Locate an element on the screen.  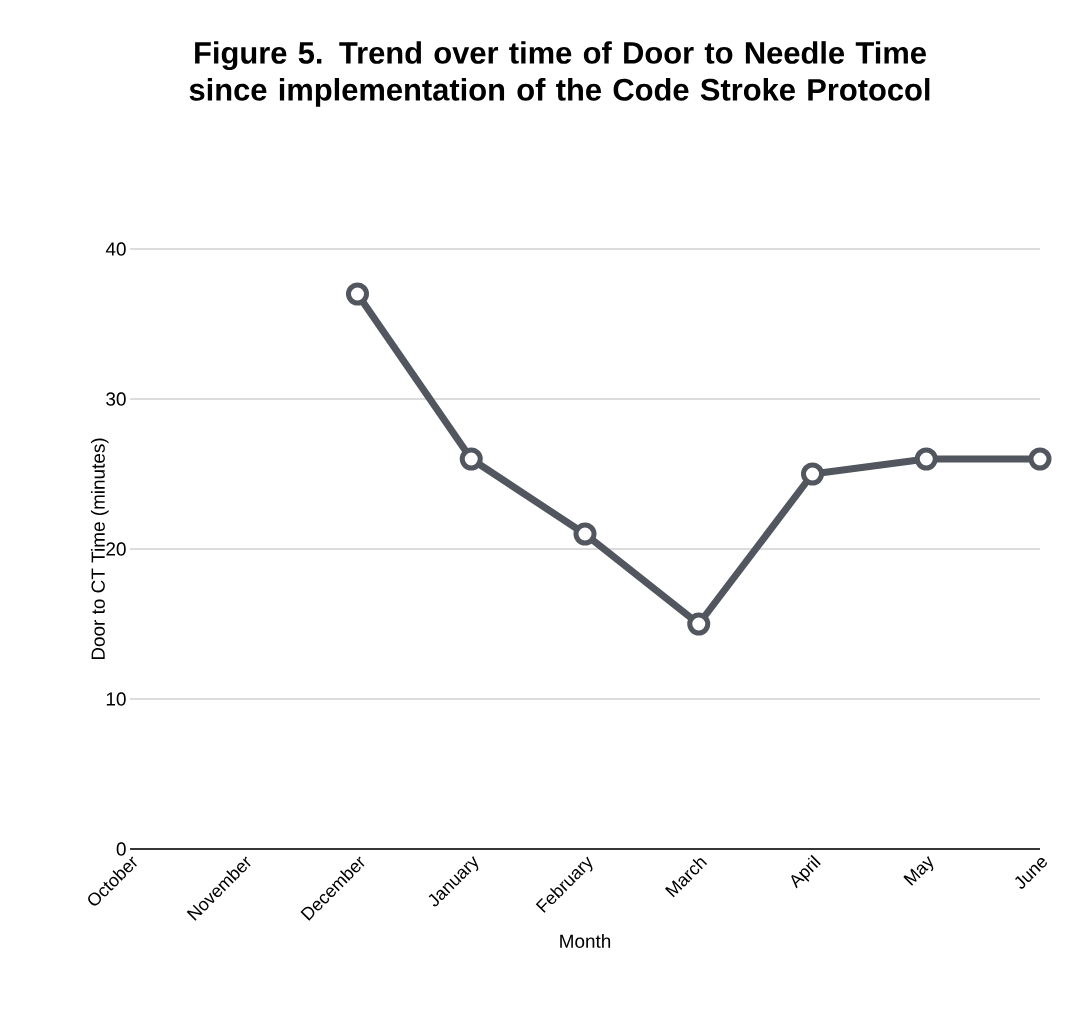
x-tick-label: May is located at coordinates (918, 871).